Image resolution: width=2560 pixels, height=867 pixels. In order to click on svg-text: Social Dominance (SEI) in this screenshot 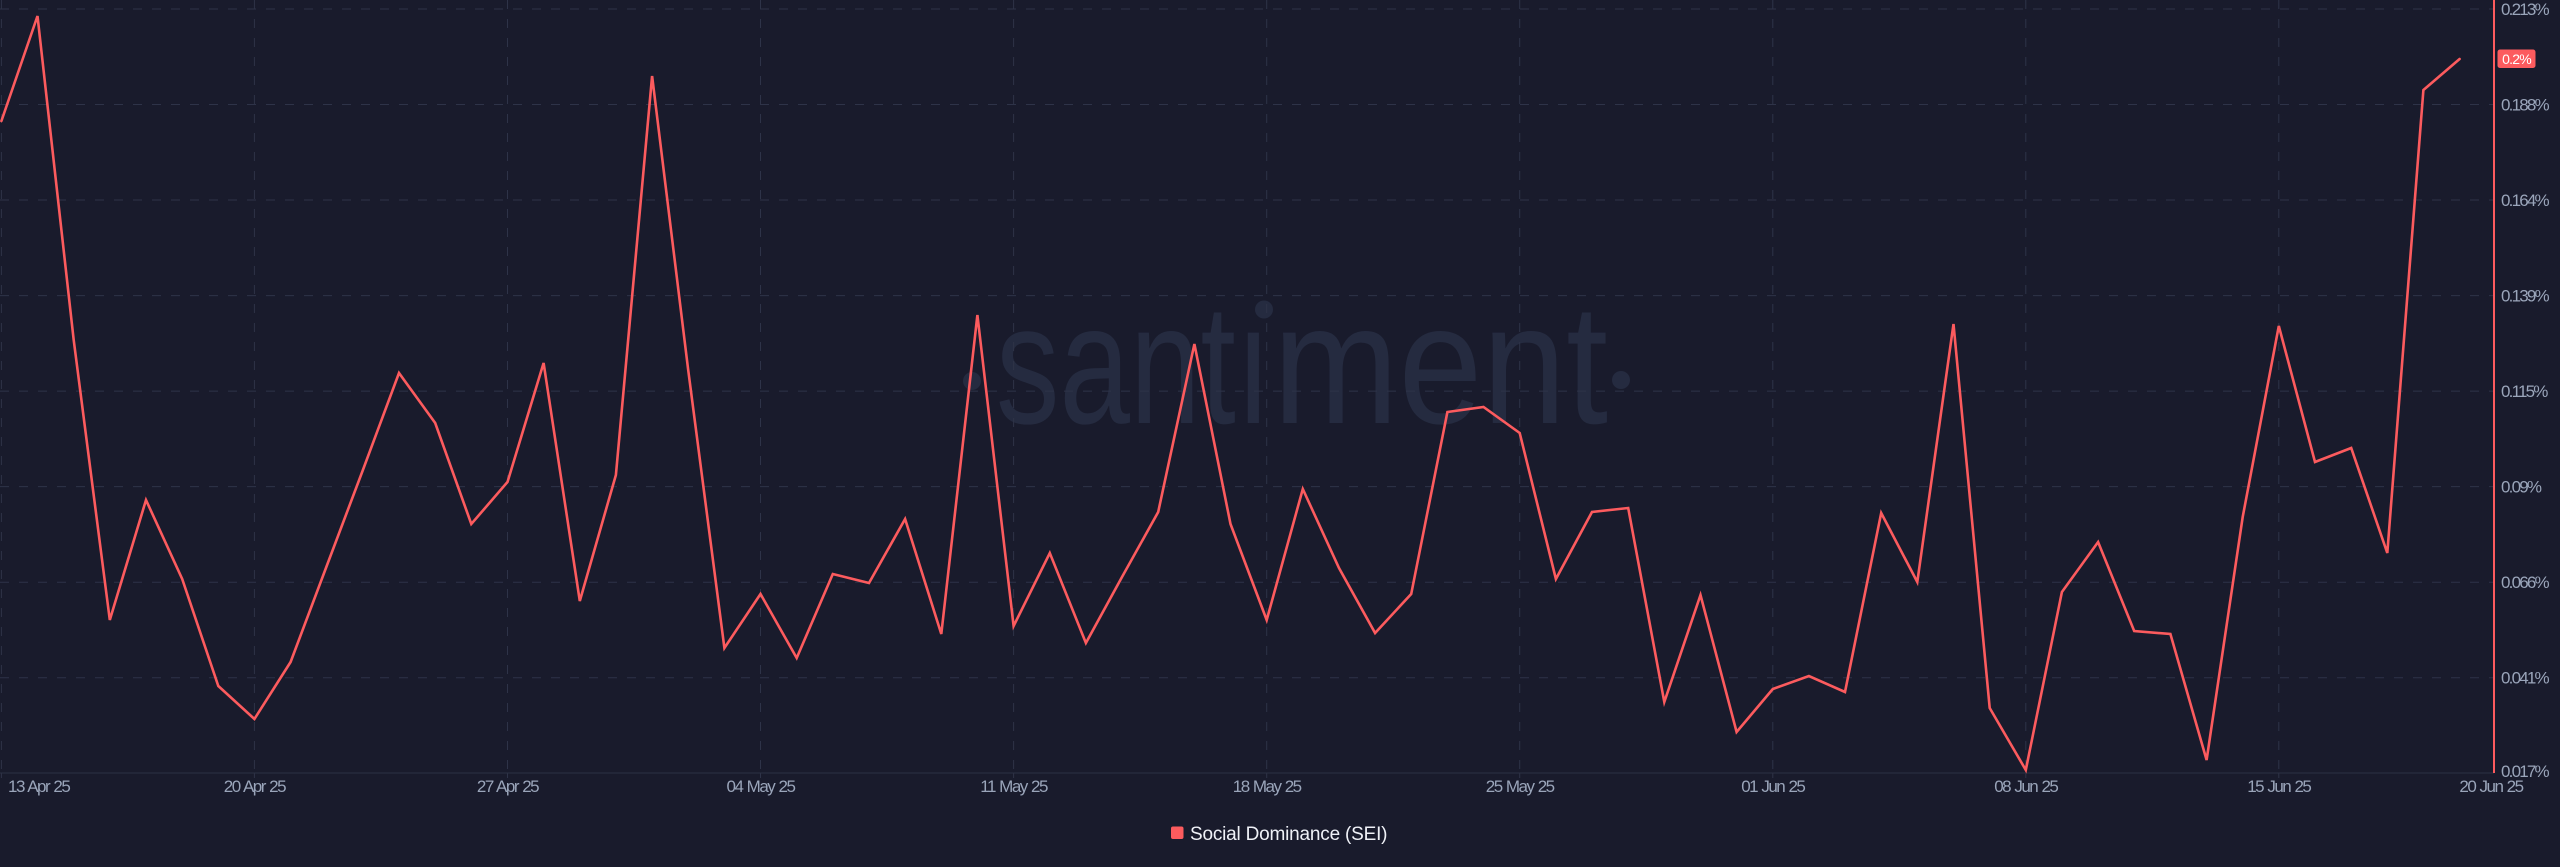, I will do `click(1288, 834)`.